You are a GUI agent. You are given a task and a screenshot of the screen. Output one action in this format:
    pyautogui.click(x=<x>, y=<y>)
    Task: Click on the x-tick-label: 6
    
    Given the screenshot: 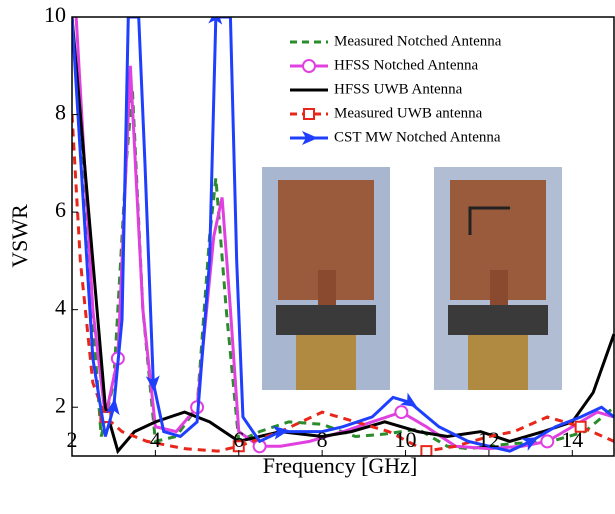 What is the action you would take?
    pyautogui.click(x=238, y=439)
    